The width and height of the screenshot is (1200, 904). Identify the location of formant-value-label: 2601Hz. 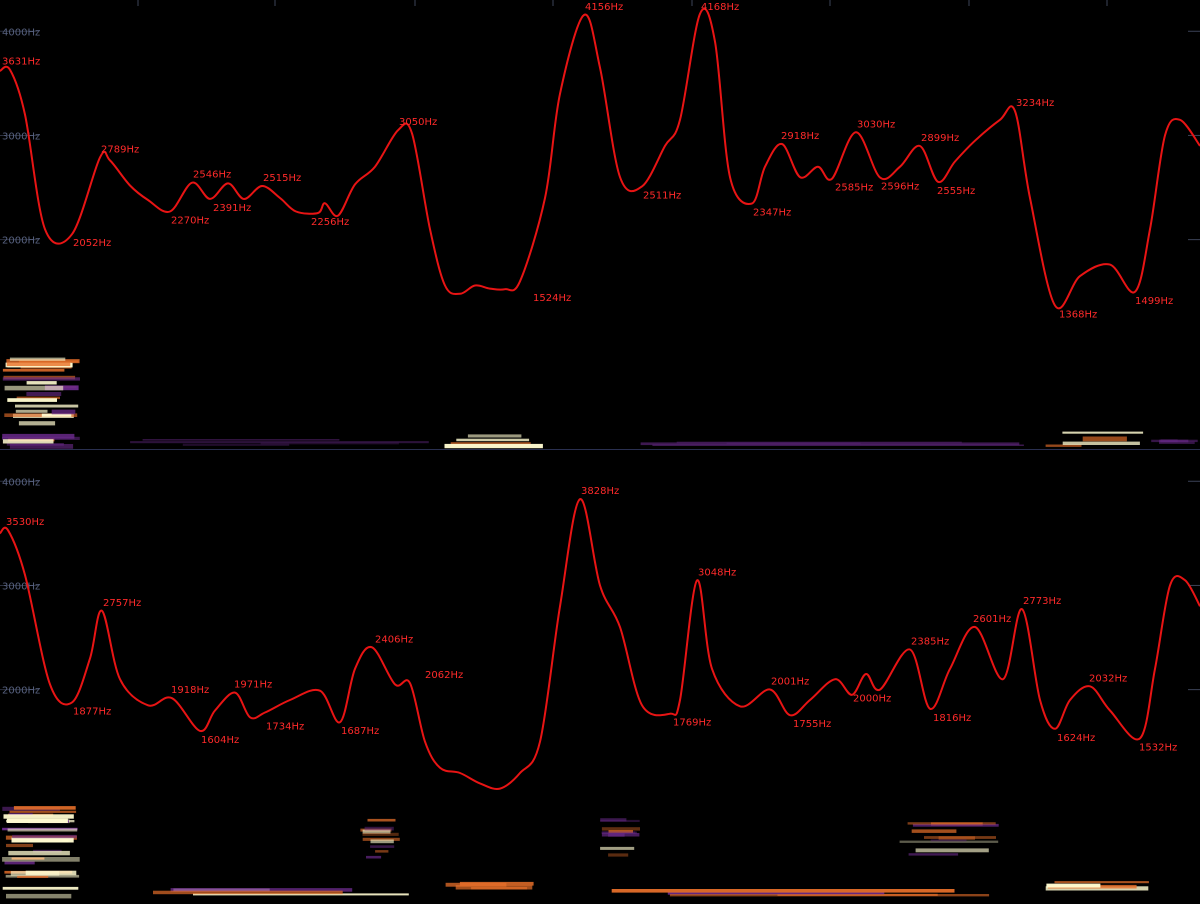
(992, 619).